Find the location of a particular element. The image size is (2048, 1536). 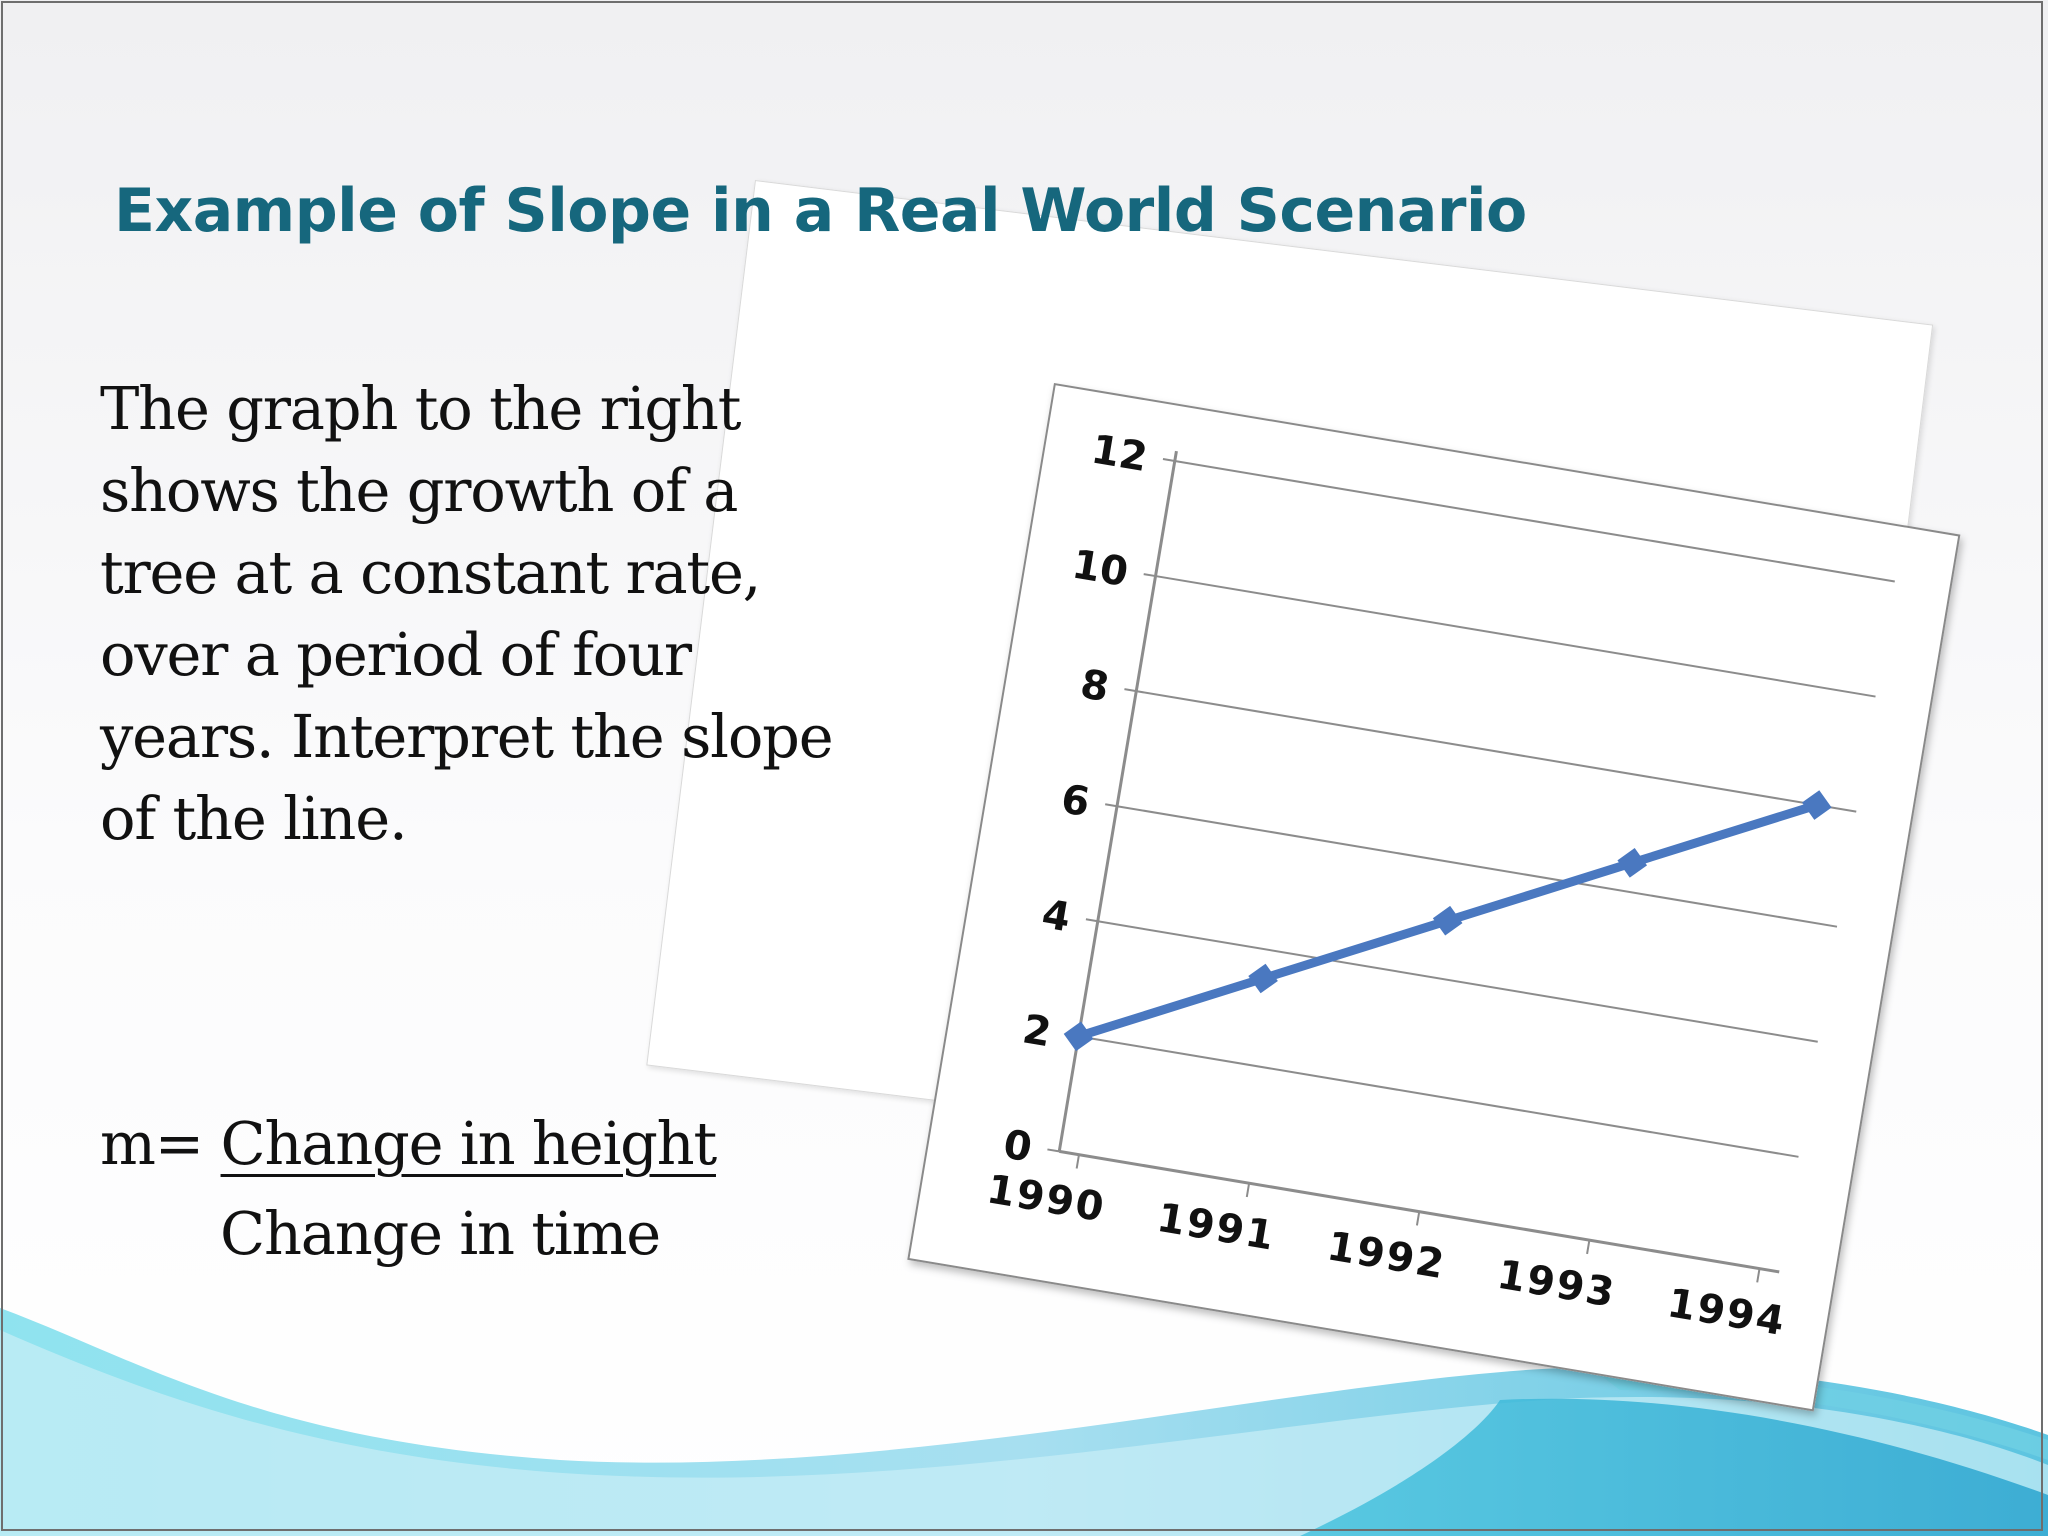

y-tick-label: 10 is located at coordinates (1100, 569).